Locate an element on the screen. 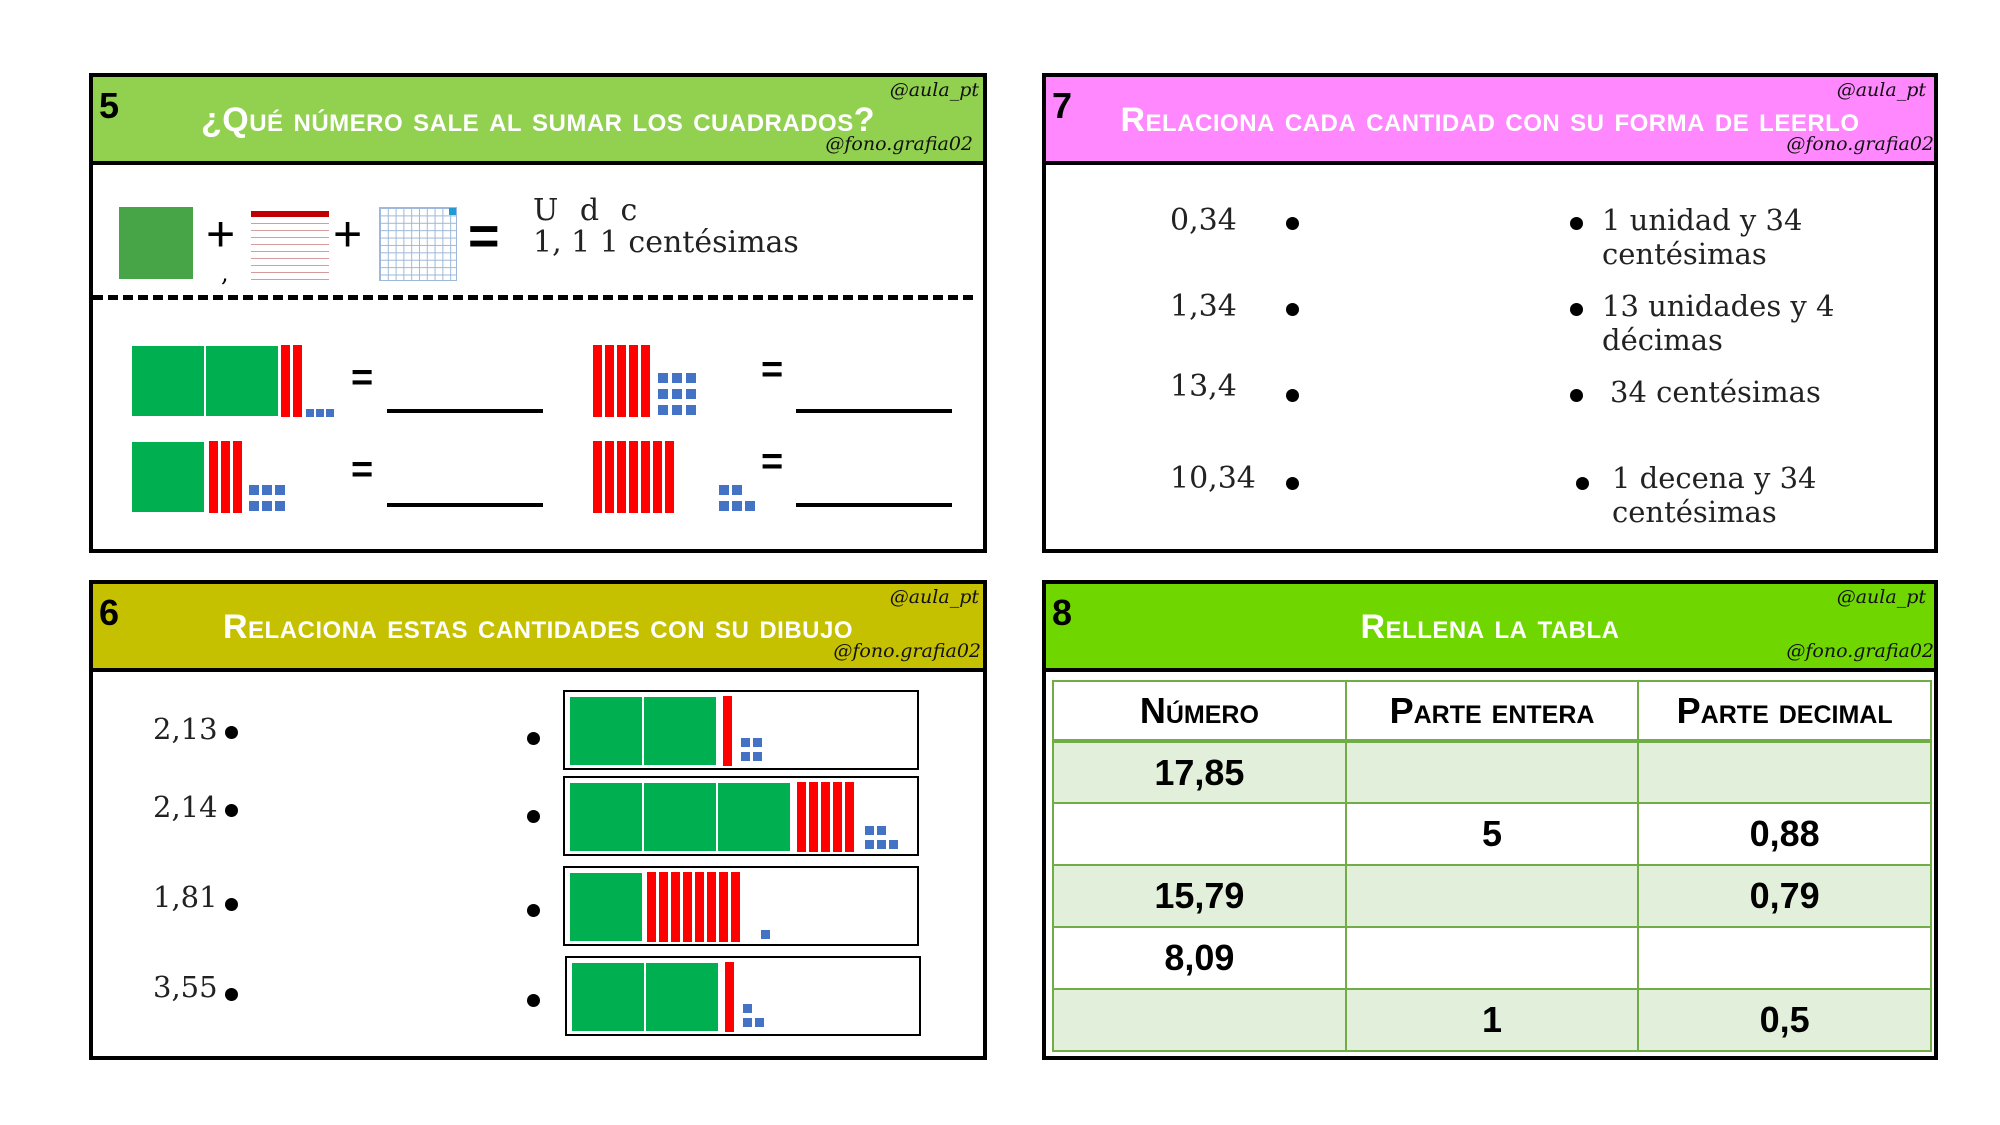 This screenshot has width=2000, height=1125. table-row: 17,85 is located at coordinates (1492, 772).